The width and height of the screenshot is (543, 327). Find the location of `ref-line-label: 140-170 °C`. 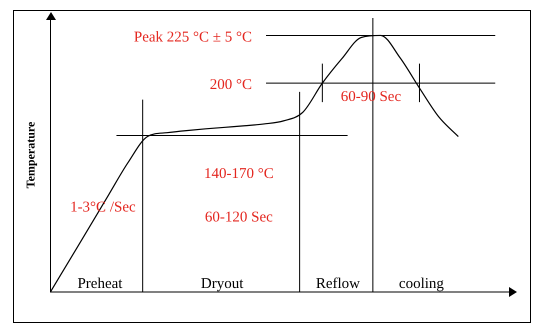

ref-line-label: 140-170 °C is located at coordinates (239, 174).